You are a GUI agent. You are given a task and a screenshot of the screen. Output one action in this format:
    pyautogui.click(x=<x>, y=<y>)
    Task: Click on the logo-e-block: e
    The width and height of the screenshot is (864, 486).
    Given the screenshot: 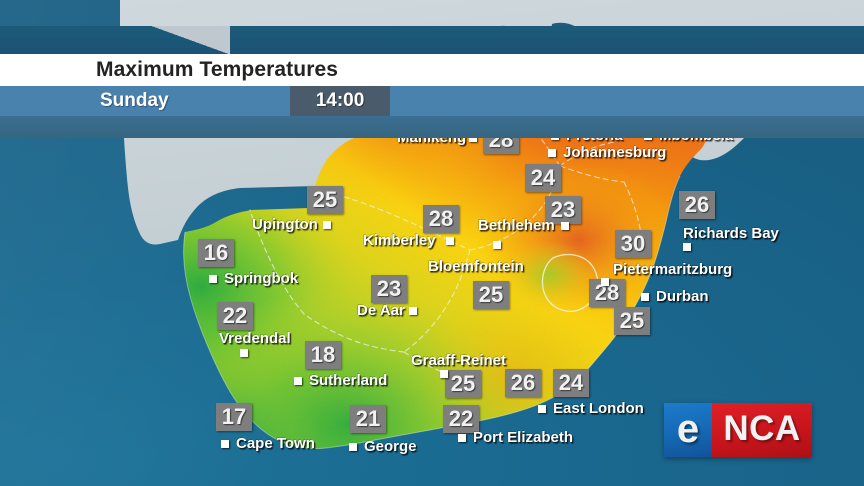 What is the action you would take?
    pyautogui.click(x=688, y=430)
    